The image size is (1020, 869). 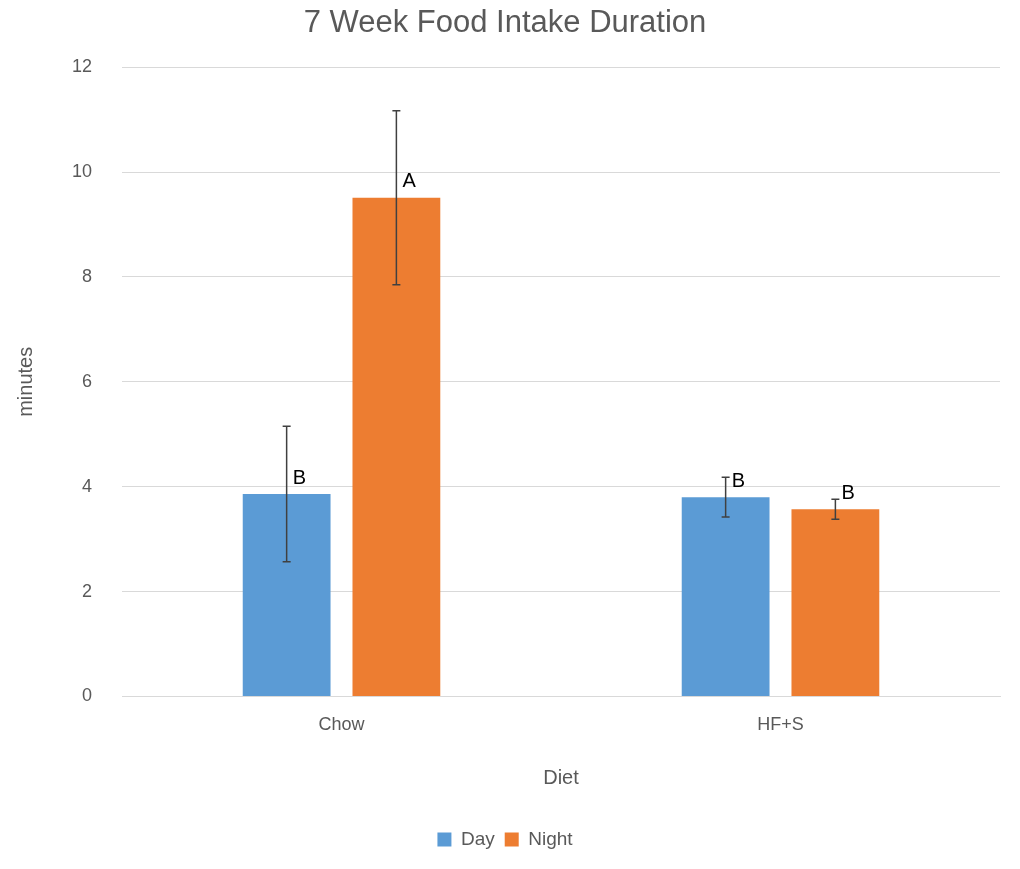 I want to click on x-tick-label: HF+S, so click(x=780, y=724).